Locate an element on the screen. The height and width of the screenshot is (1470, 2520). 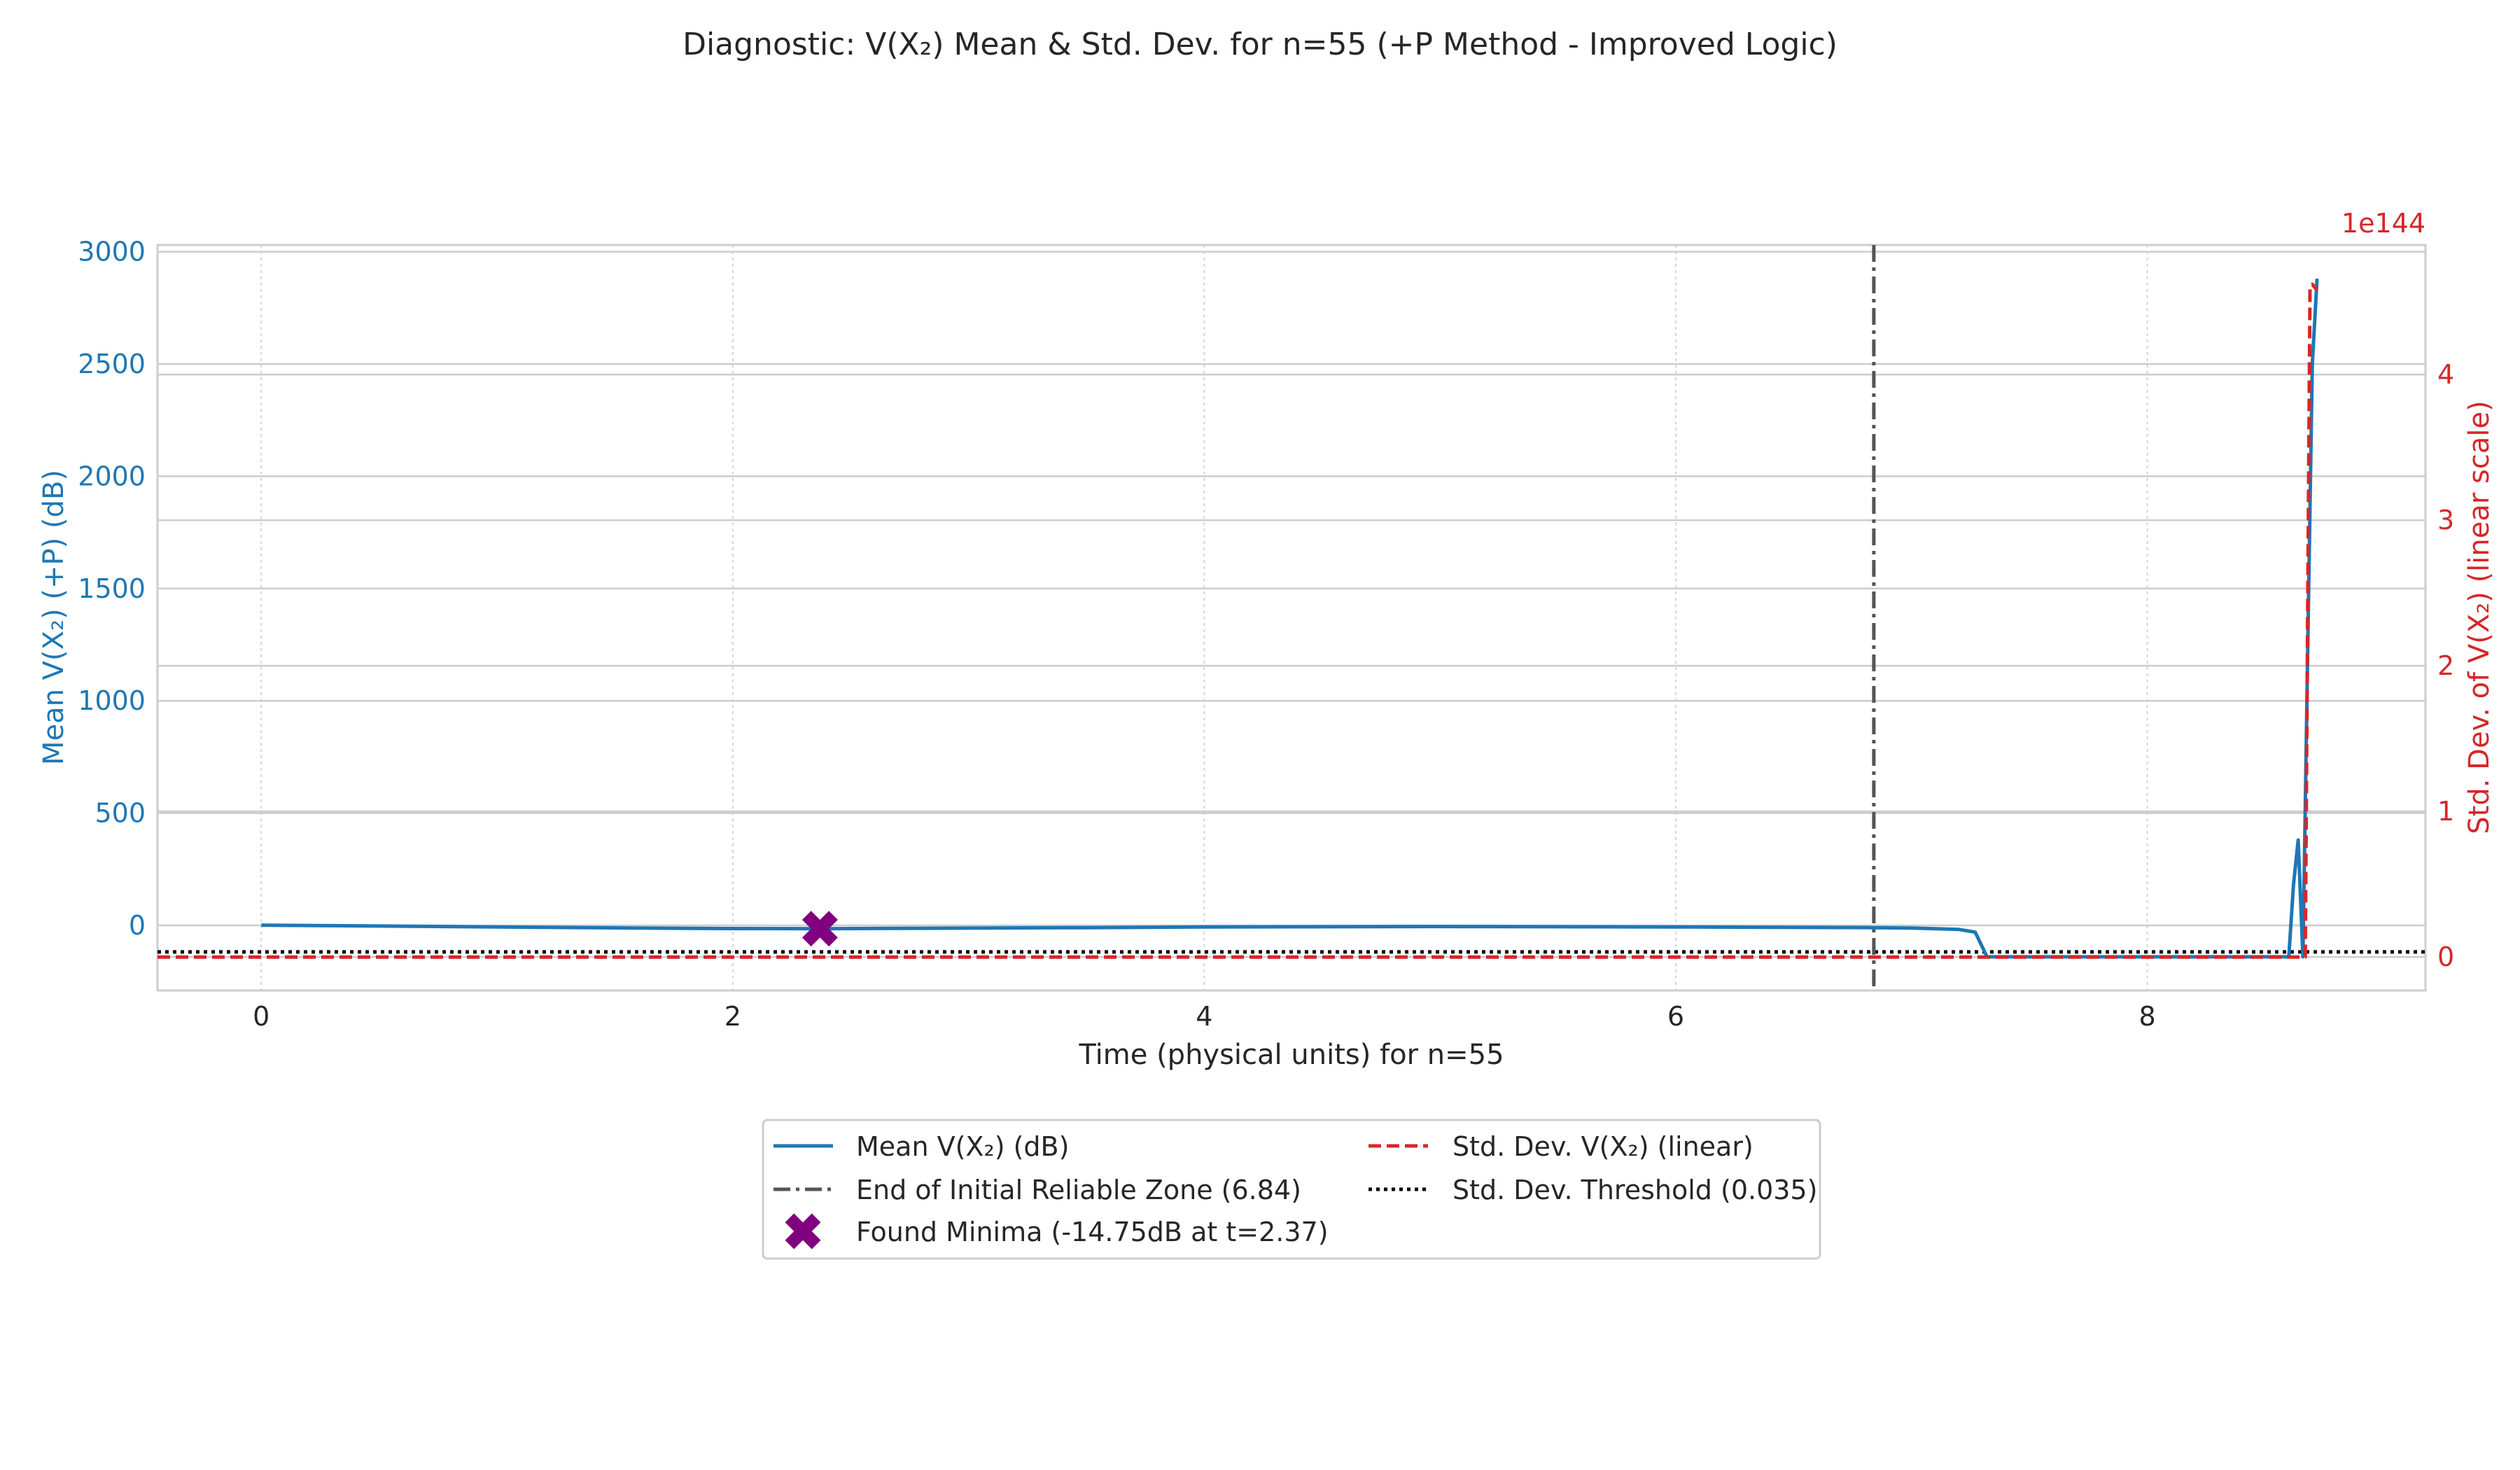
y-right-tick-label-2: 2 is located at coordinates (2445, 665).